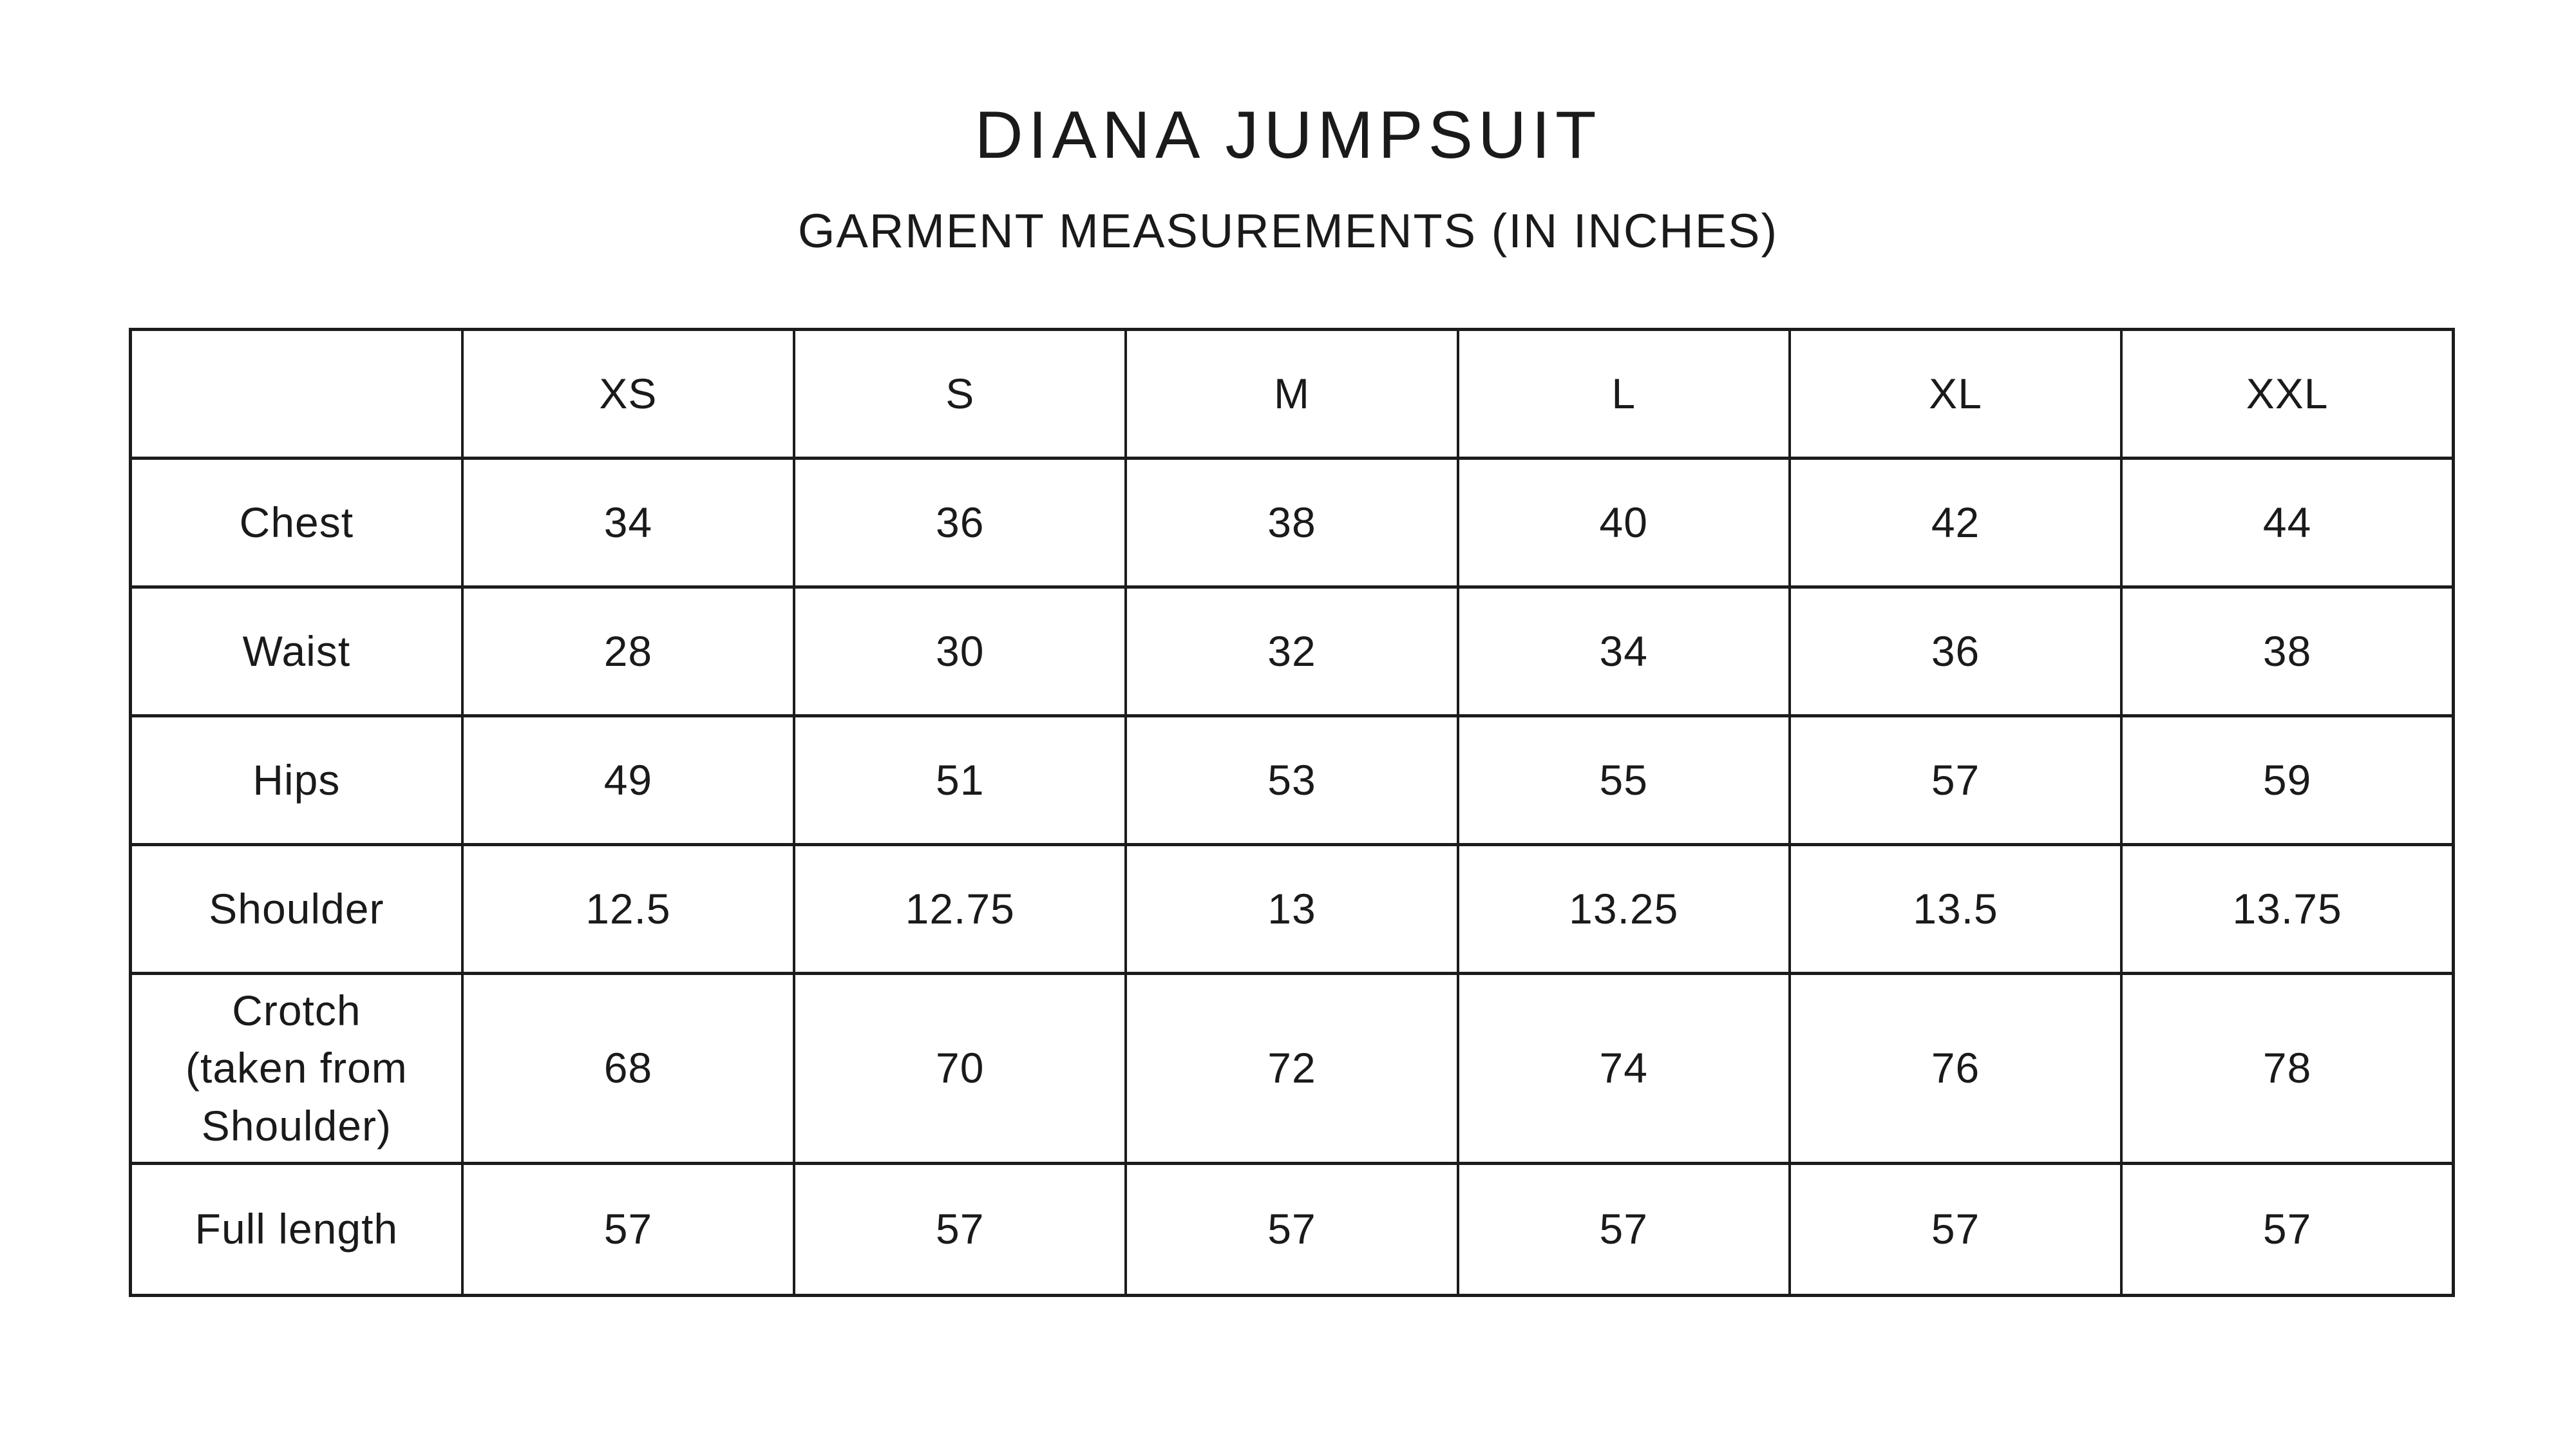 This screenshot has height=1449, width=2576. I want to click on table-row-full-length: Full length 57 57 57 57 57 57, so click(1292, 1229).